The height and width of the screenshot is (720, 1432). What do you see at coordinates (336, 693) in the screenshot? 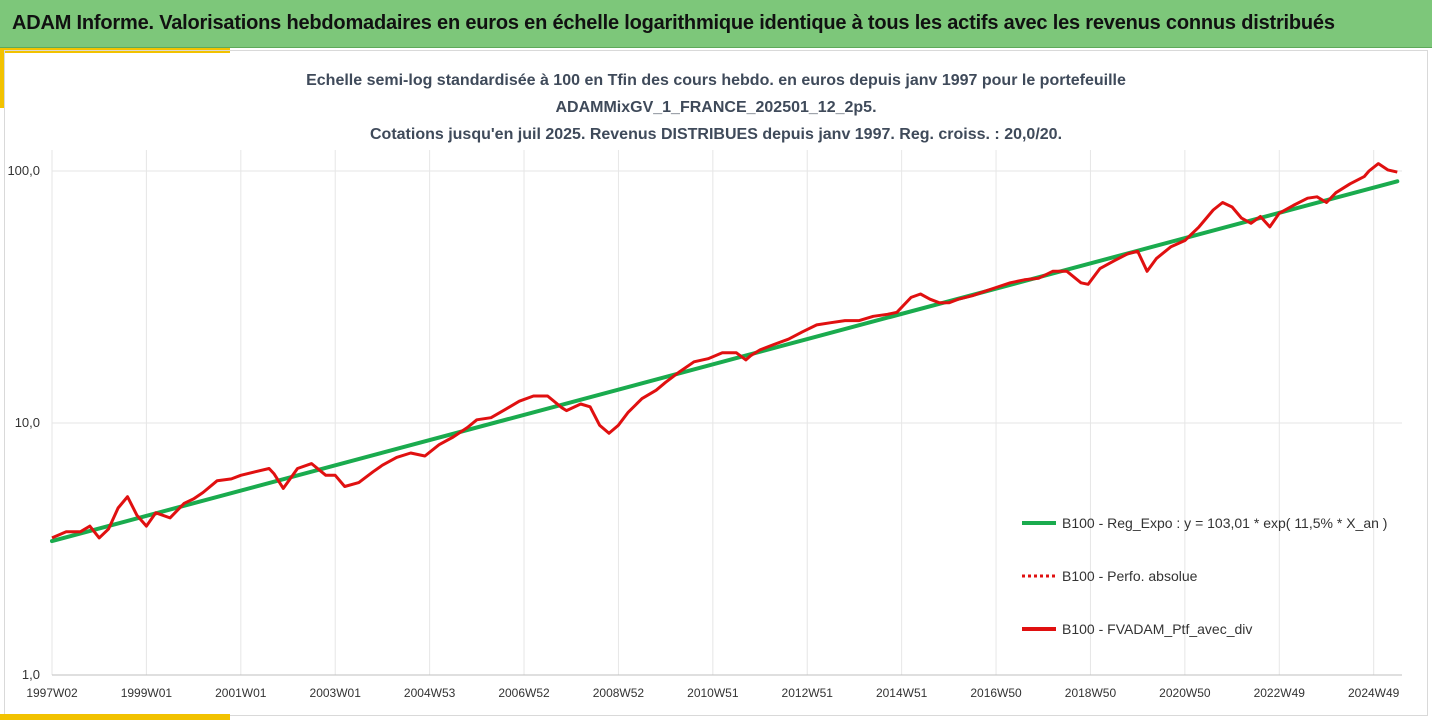
I see `x-tick-label: 2003W01` at bounding box center [336, 693].